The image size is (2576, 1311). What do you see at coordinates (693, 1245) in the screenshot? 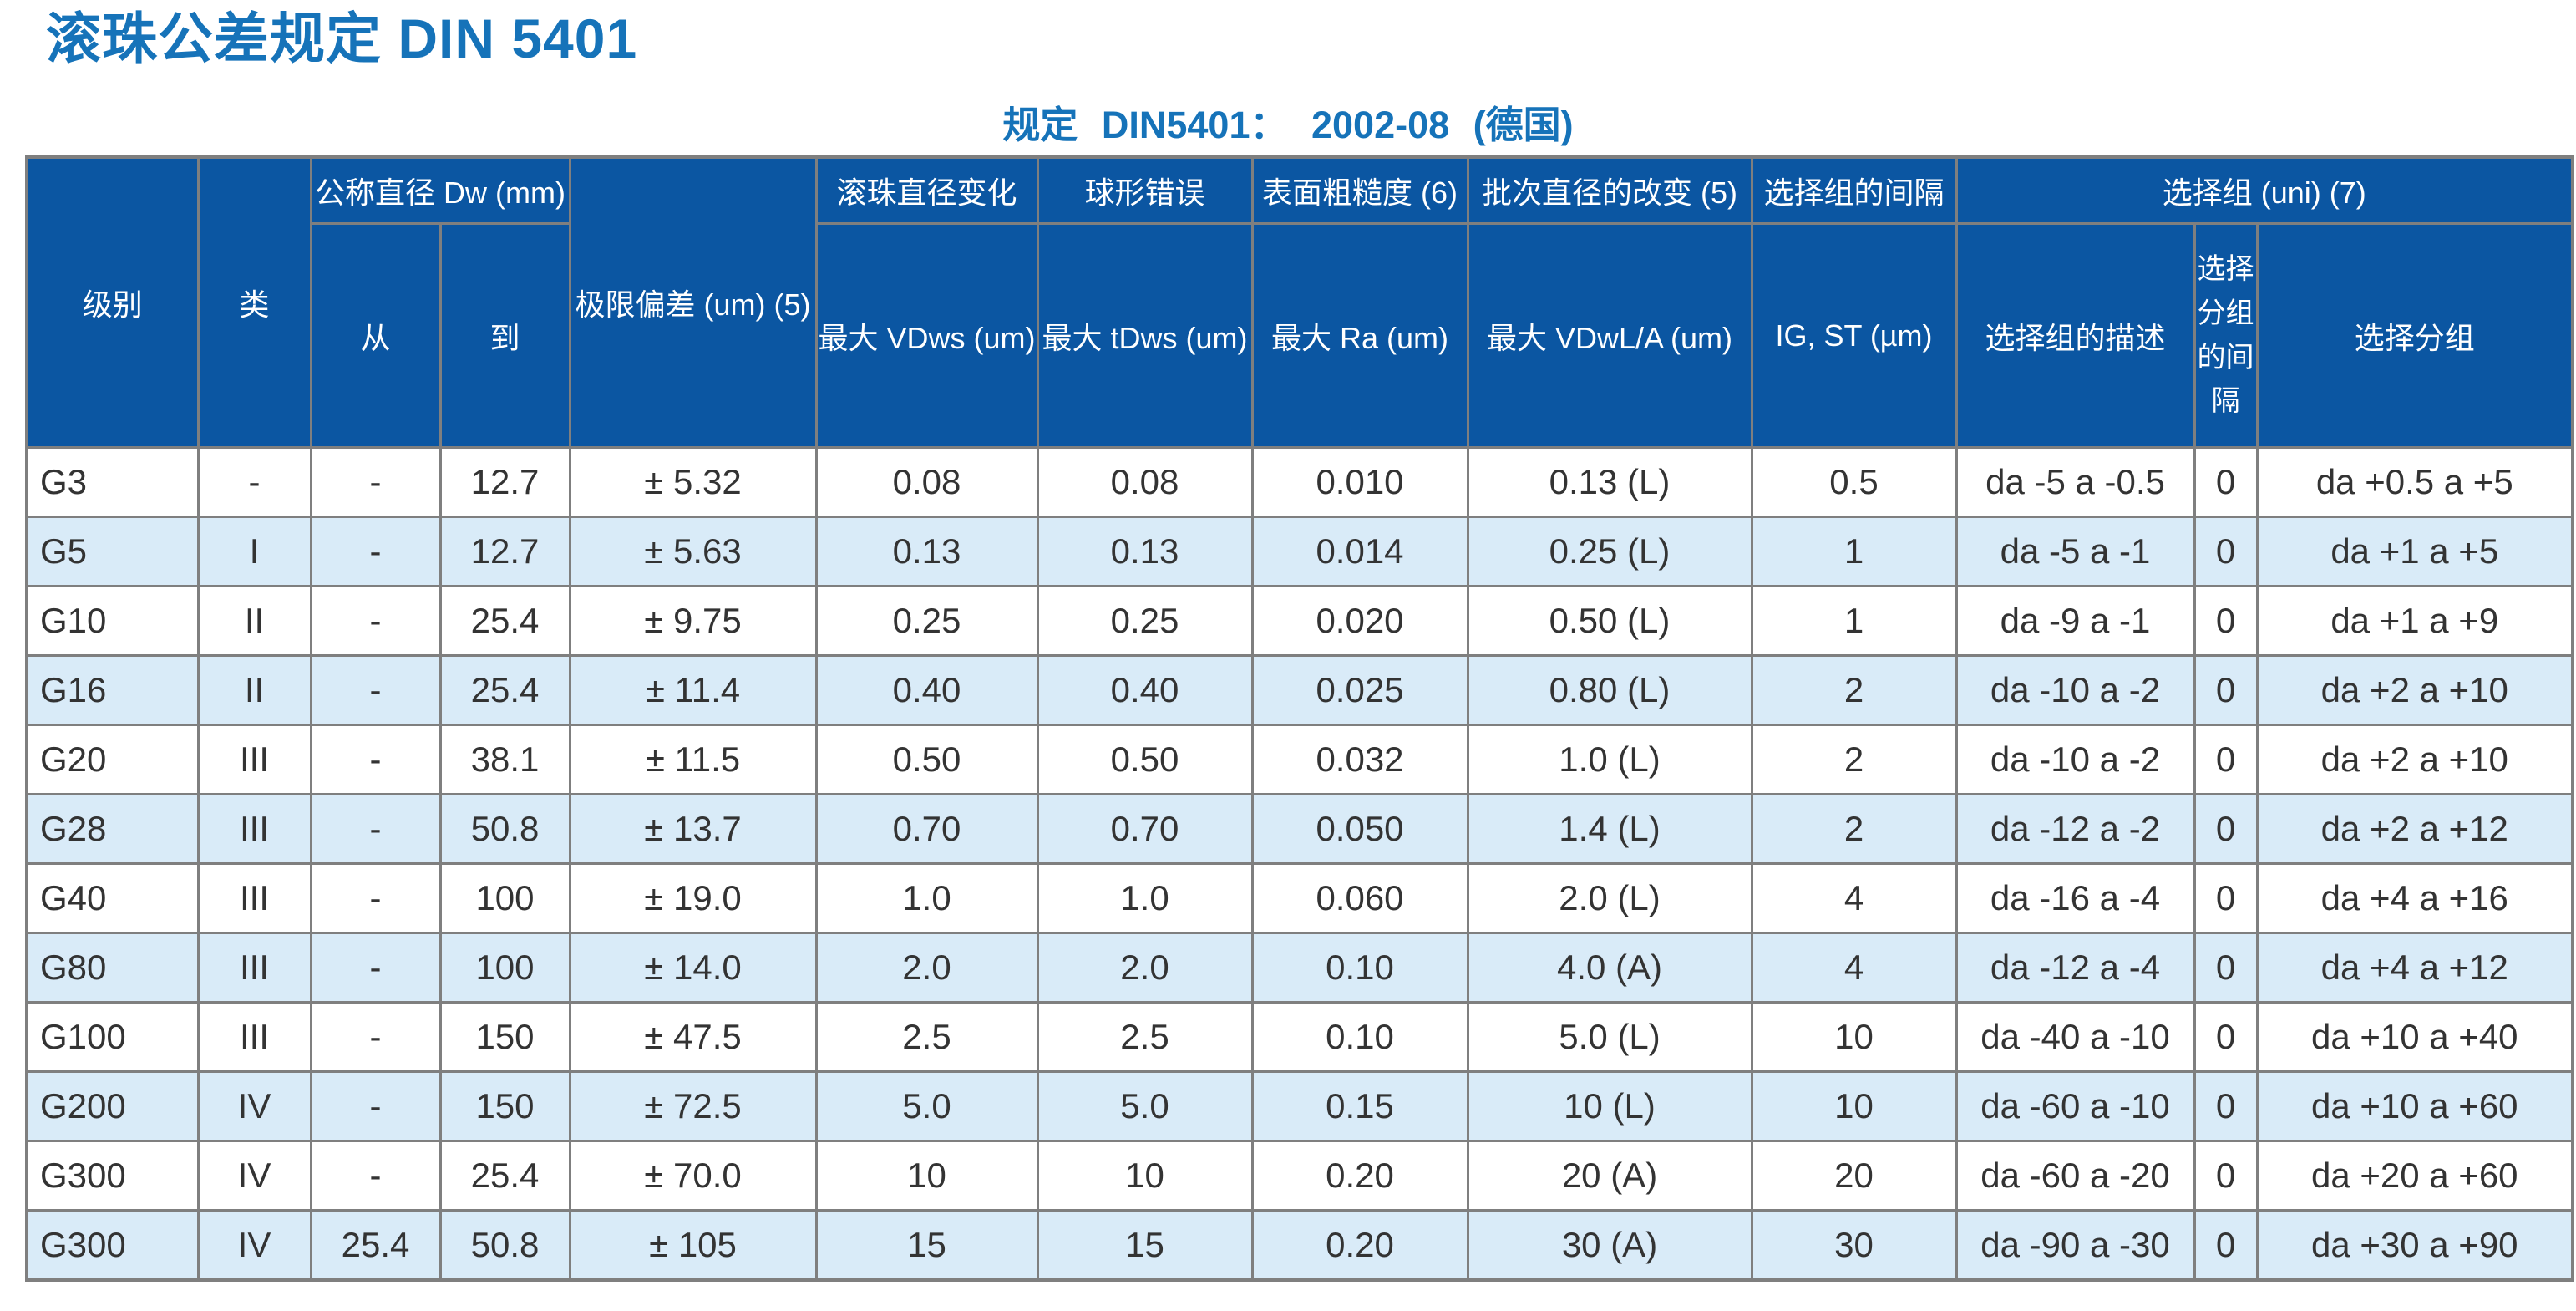
I see `cell: ± 105` at bounding box center [693, 1245].